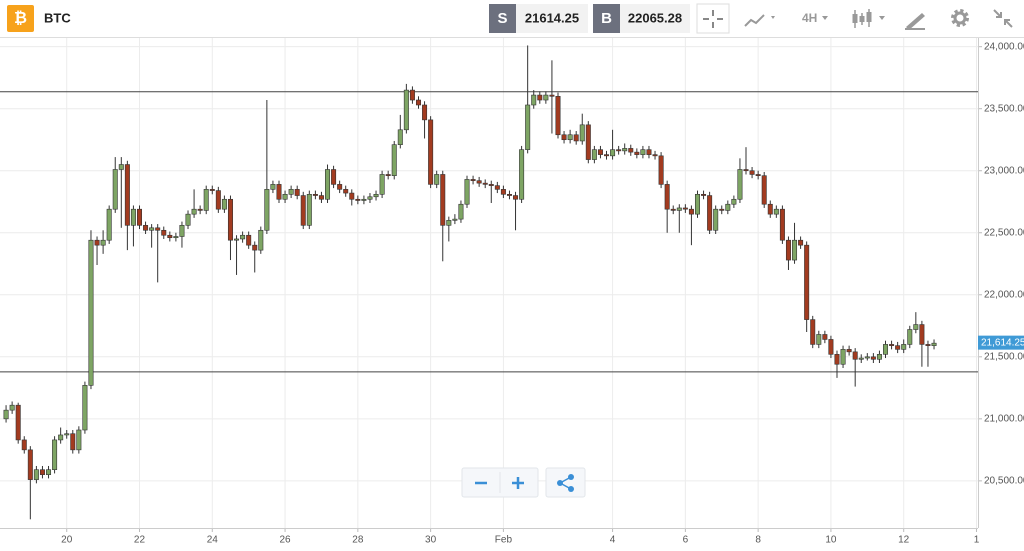 This screenshot has width=1024, height=551. What do you see at coordinates (960, 18) in the screenshot?
I see `settings-button` at bounding box center [960, 18].